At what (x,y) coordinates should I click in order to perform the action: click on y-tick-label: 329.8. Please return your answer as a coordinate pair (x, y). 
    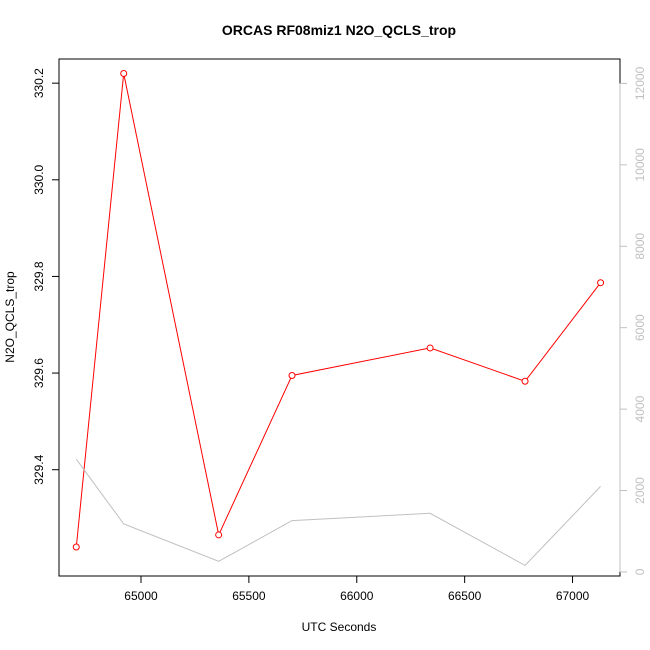
    Looking at the image, I should click on (39, 276).